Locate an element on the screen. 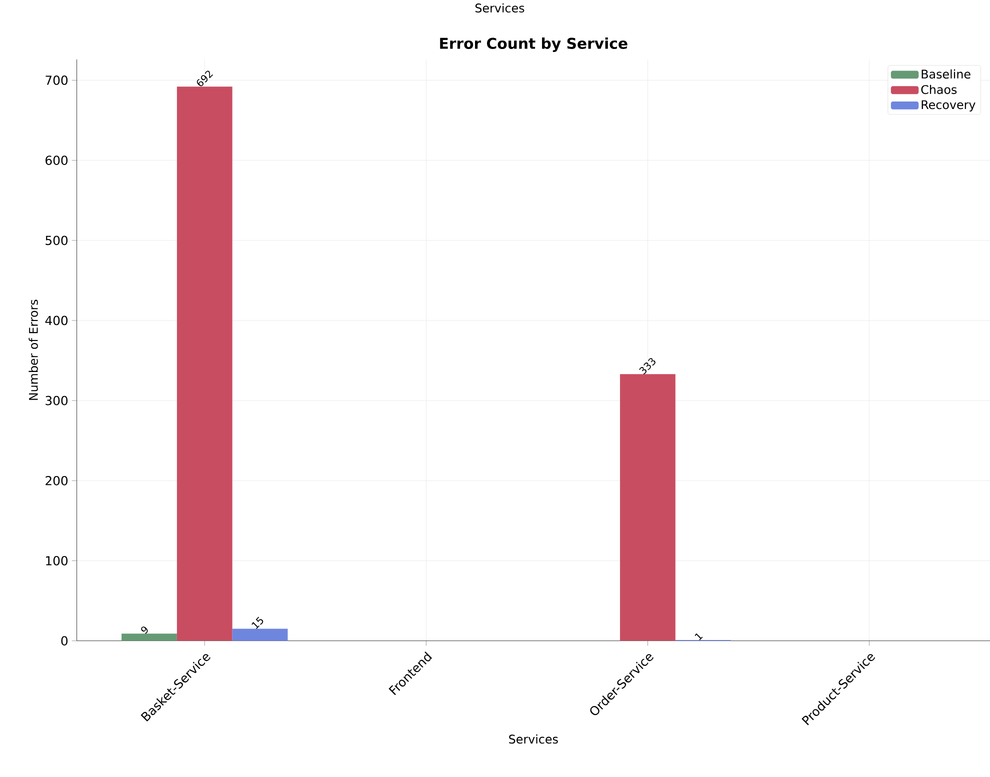 The image size is (990, 777). legend-label: Recovery is located at coordinates (949, 106).